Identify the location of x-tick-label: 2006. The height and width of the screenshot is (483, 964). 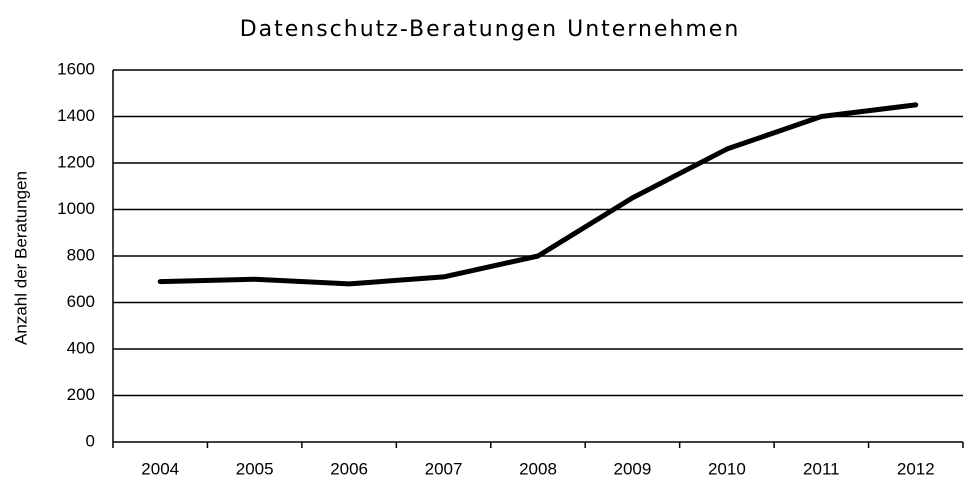
(349, 468).